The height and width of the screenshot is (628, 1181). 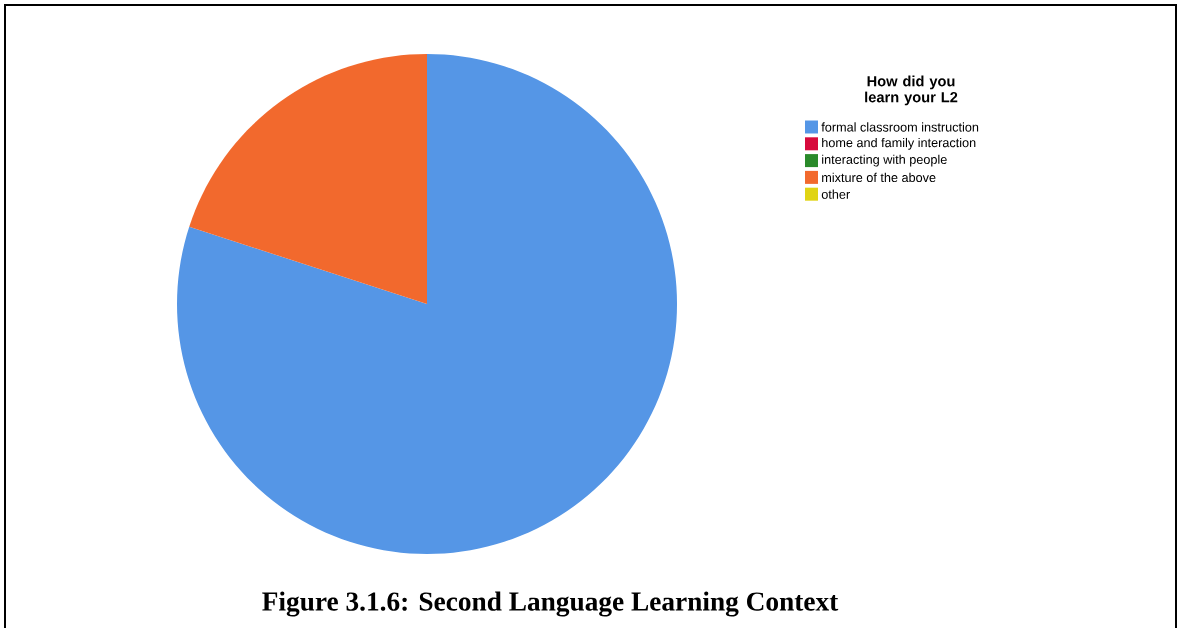 What do you see at coordinates (900, 127) in the screenshot?
I see `legend-label: formal classroom instruction` at bounding box center [900, 127].